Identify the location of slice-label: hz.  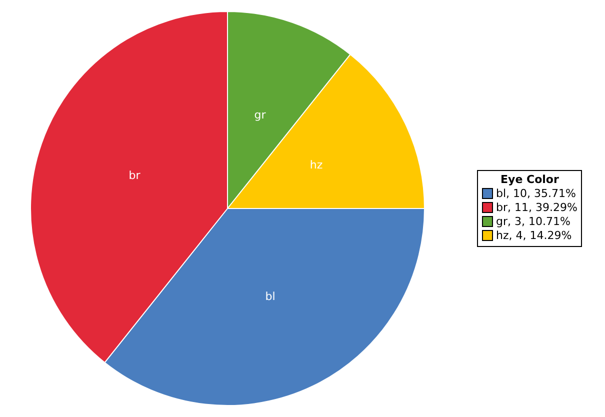
(316, 165).